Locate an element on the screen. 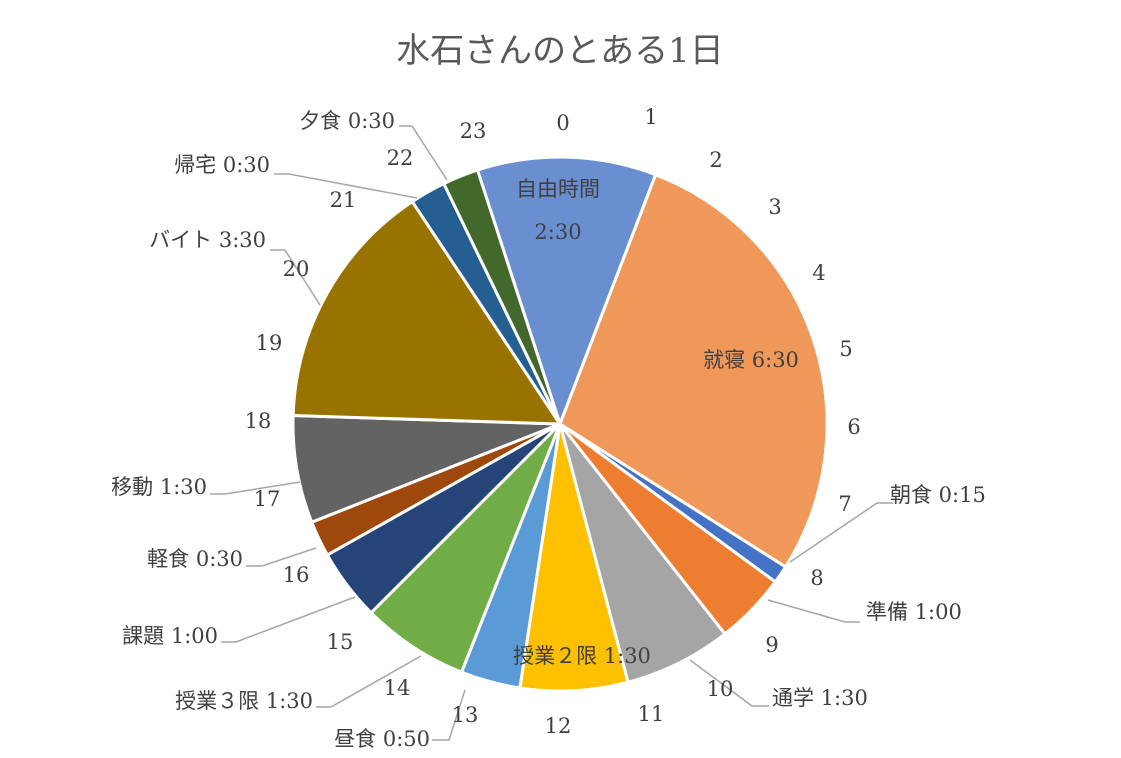 This screenshot has height=758, width=1121. hour-tick-label: 0 is located at coordinates (562, 123).